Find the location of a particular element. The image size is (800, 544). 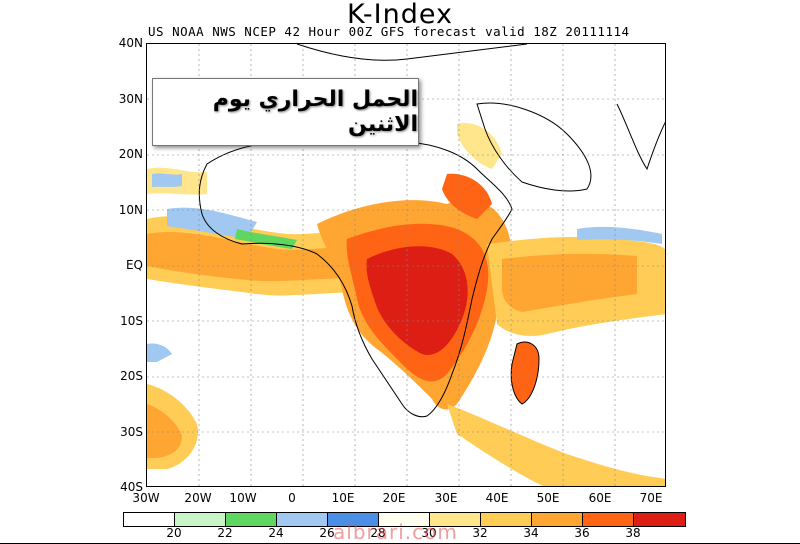

longitude-label: 0 is located at coordinates (292, 498).